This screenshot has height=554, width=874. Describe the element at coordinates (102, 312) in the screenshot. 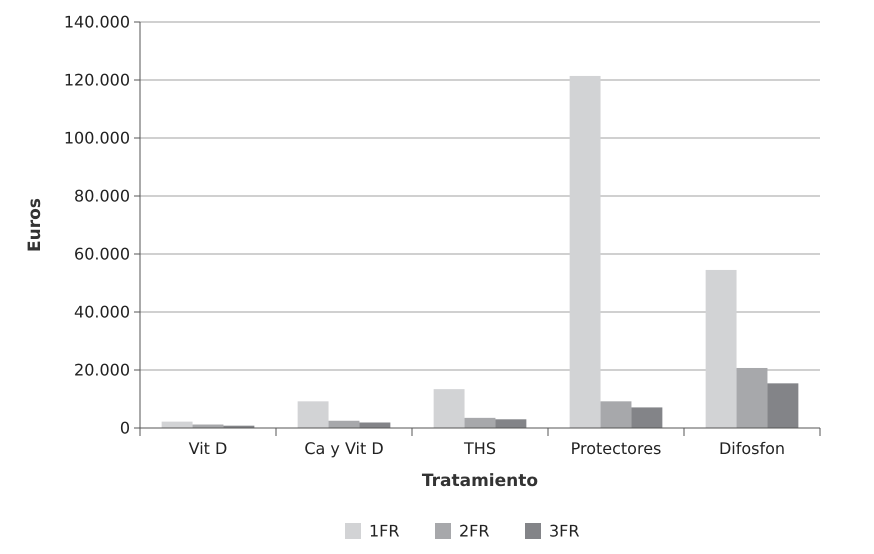

I see `y-tick-label: 40.000` at that location.